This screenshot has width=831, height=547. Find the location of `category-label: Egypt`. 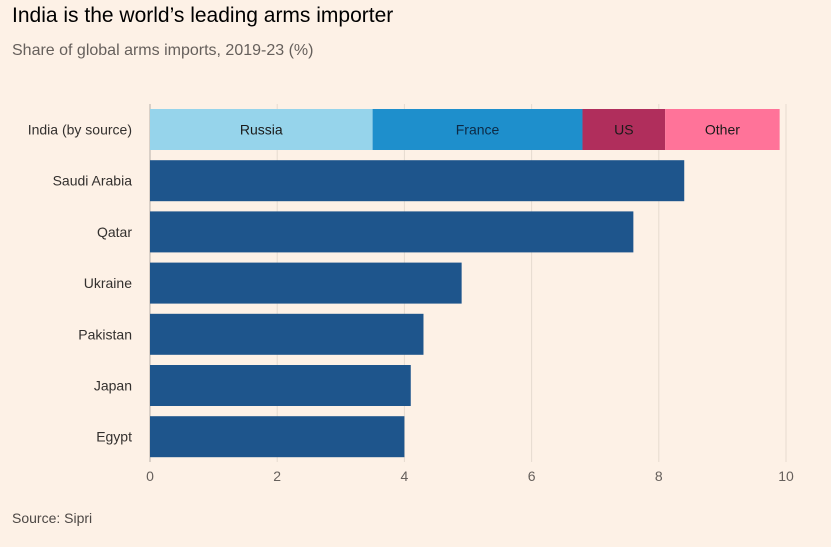

category-label: Egypt is located at coordinates (114, 437).